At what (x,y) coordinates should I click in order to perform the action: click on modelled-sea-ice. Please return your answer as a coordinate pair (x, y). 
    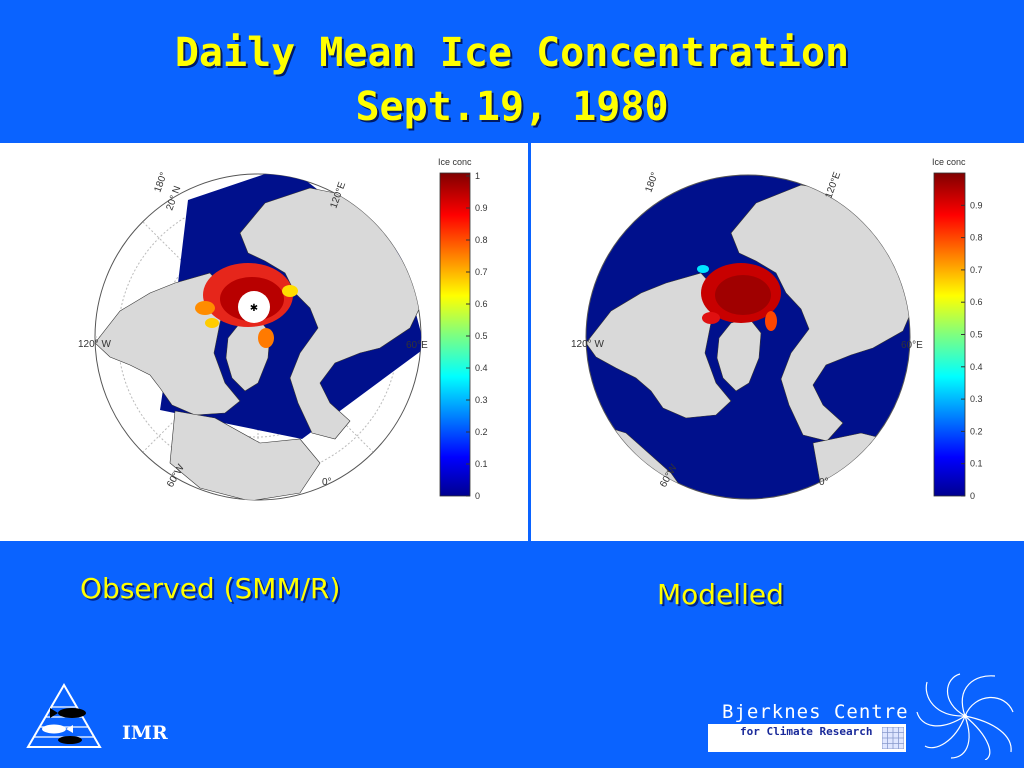
    Looking at the image, I should click on (739, 297).